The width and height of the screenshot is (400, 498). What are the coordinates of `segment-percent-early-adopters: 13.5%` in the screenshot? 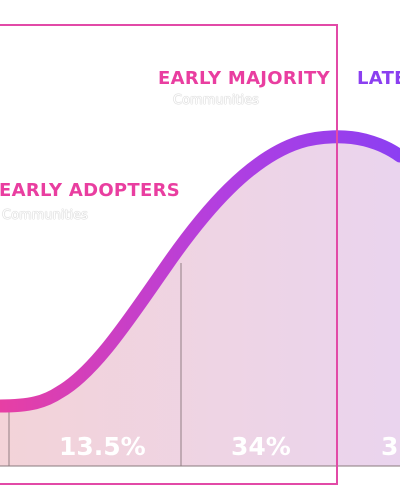 It's located at (102, 446).